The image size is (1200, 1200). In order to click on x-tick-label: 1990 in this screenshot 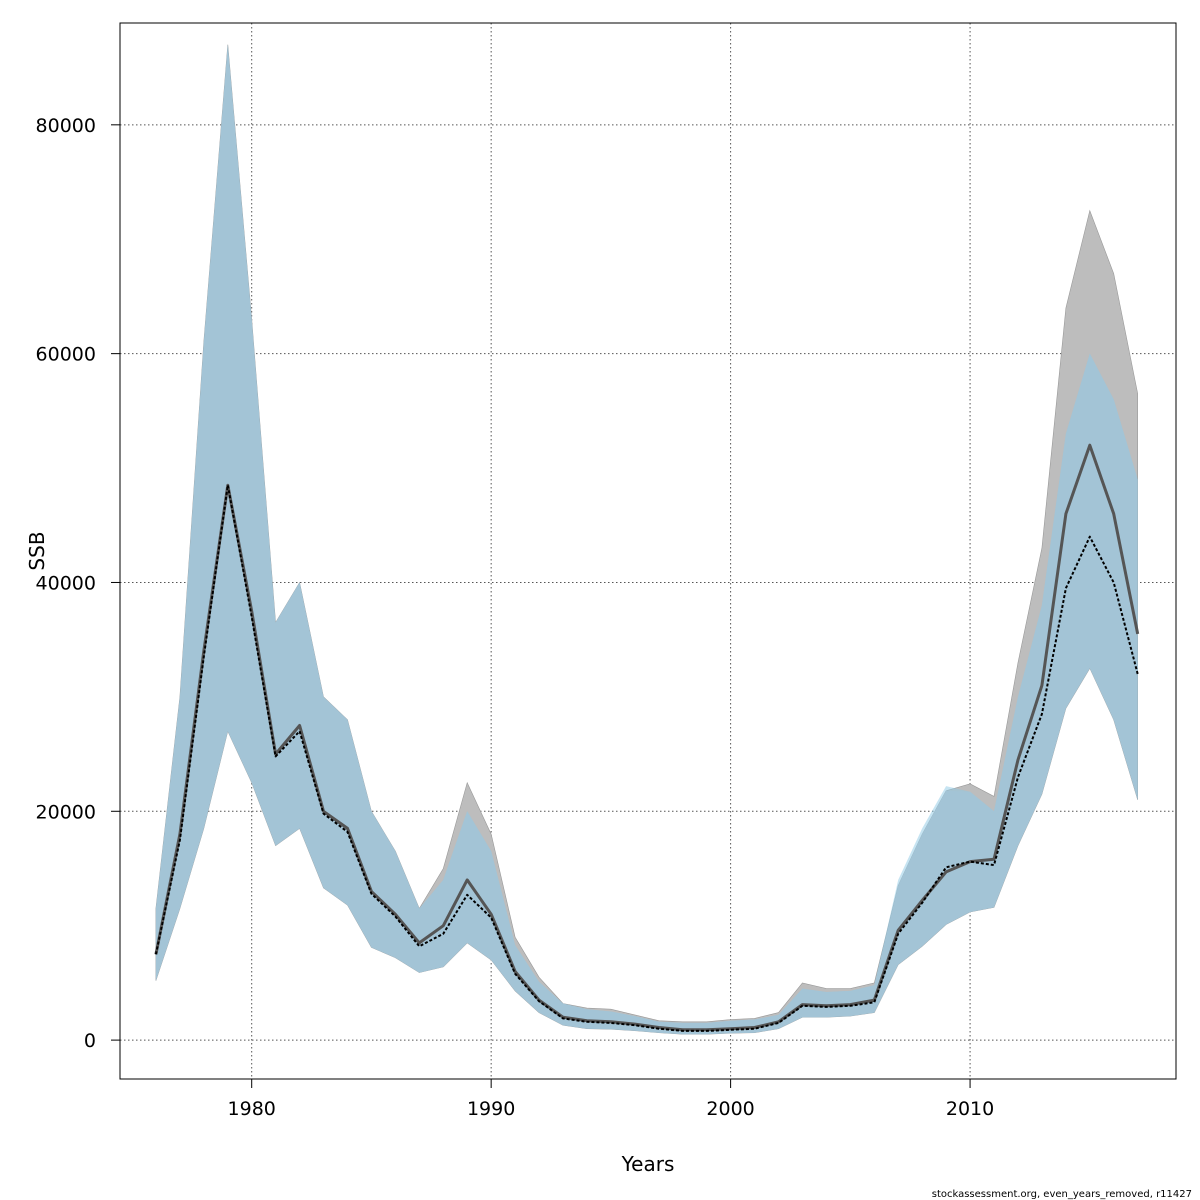, I will do `click(491, 1109)`.